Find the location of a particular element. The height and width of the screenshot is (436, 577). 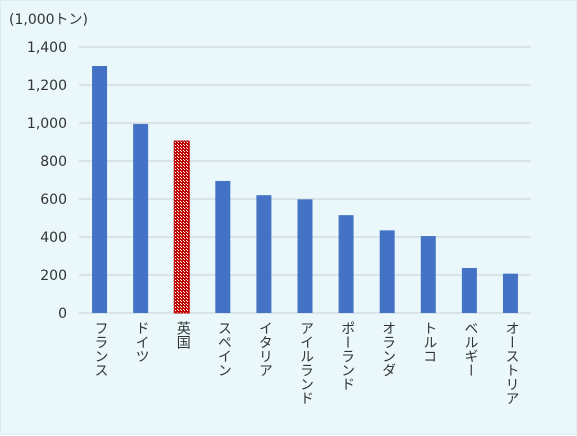

bar-highlighted is located at coordinates (181, 227).